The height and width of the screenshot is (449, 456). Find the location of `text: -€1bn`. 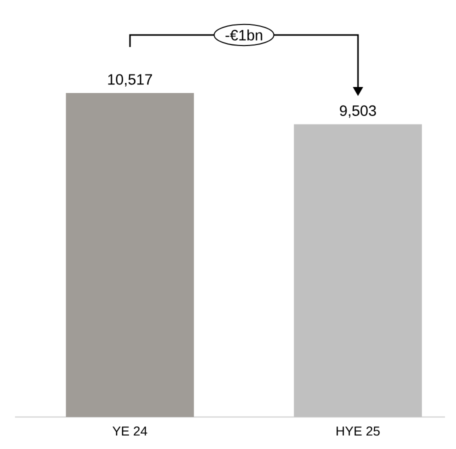

text: -€1bn is located at coordinates (244, 35).